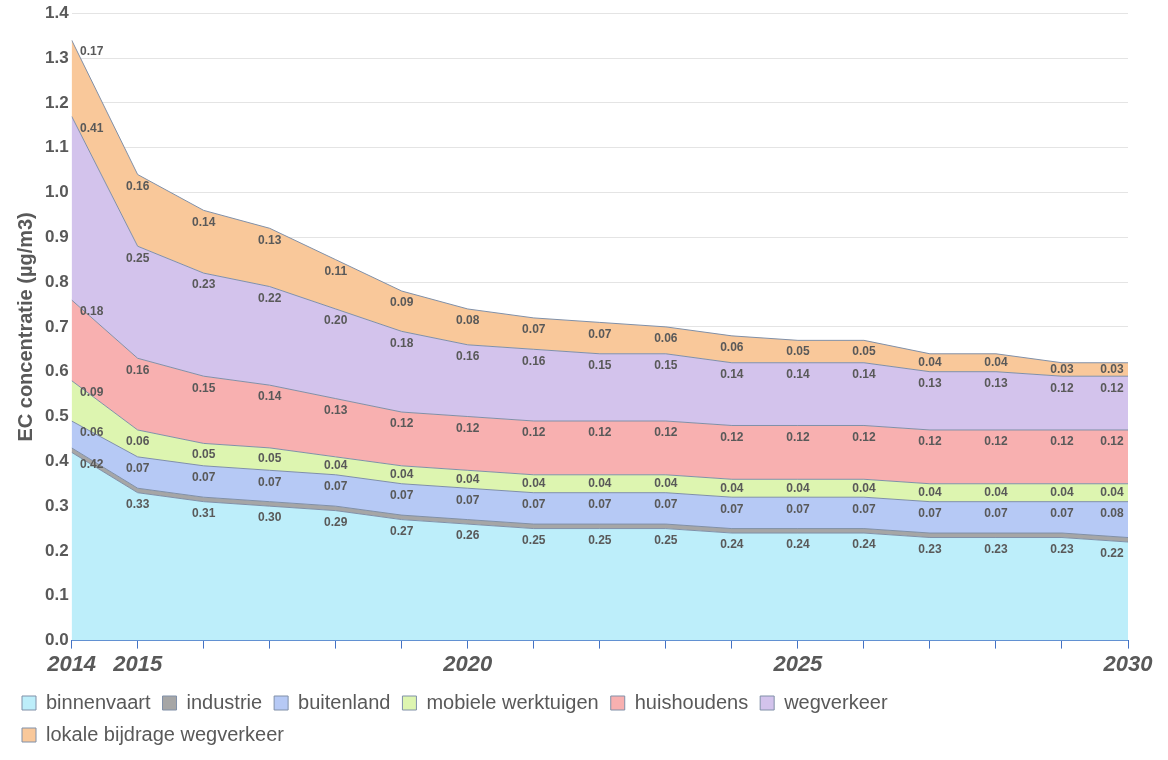 This screenshot has width=1168, height=760. Describe the element at coordinates (204, 512) in the screenshot. I see `data-label: 0.31` at that location.